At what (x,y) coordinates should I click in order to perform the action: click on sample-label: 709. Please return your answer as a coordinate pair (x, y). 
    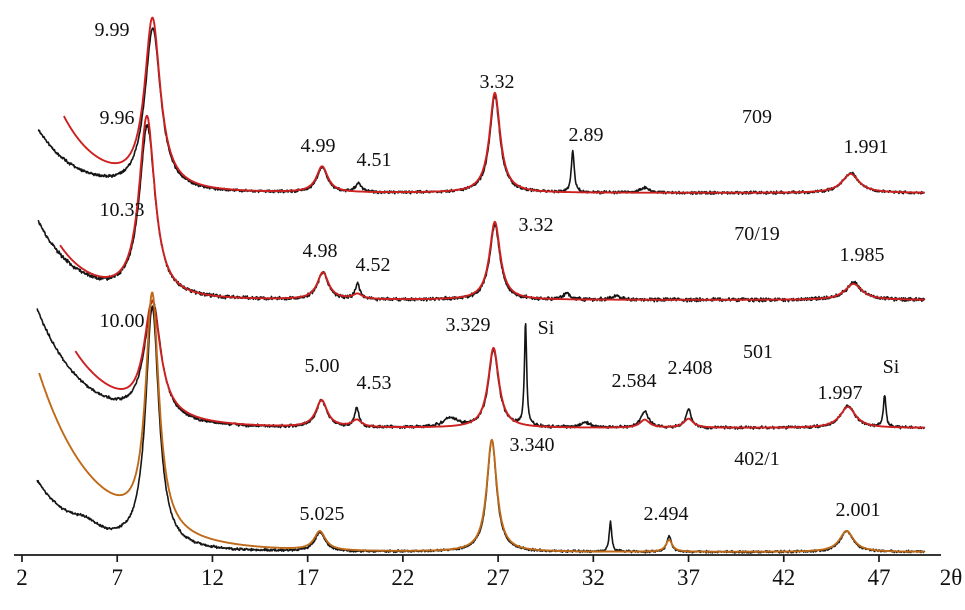
    Looking at the image, I should click on (757, 117).